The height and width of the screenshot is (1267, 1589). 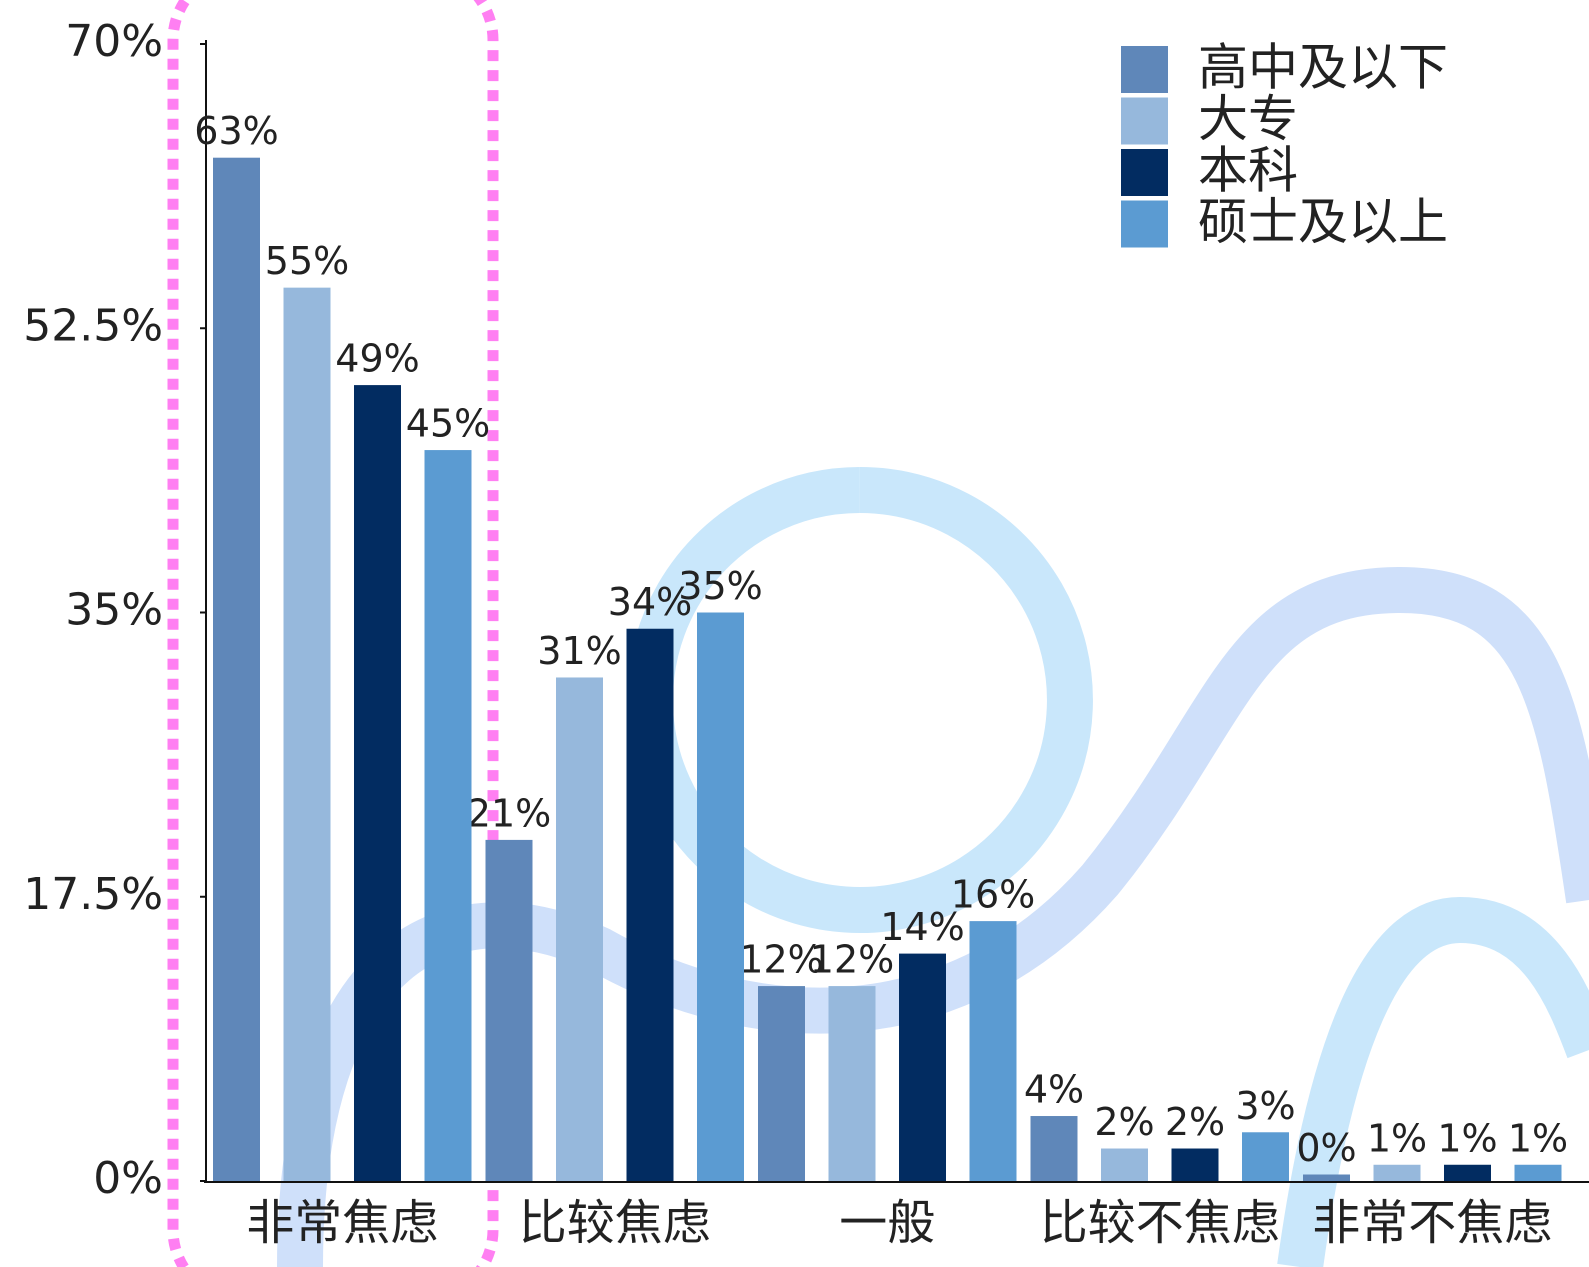 What do you see at coordinates (615, 1223) in the screenshot?
I see `x-tick-label: 比较焦虑` at bounding box center [615, 1223].